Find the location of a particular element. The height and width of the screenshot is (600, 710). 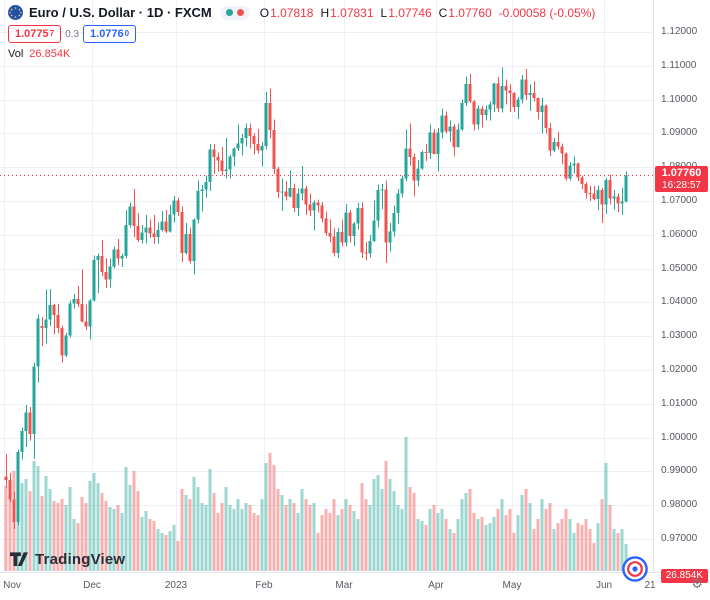

price-tick-label: 1.09000 is located at coordinates (679, 133).